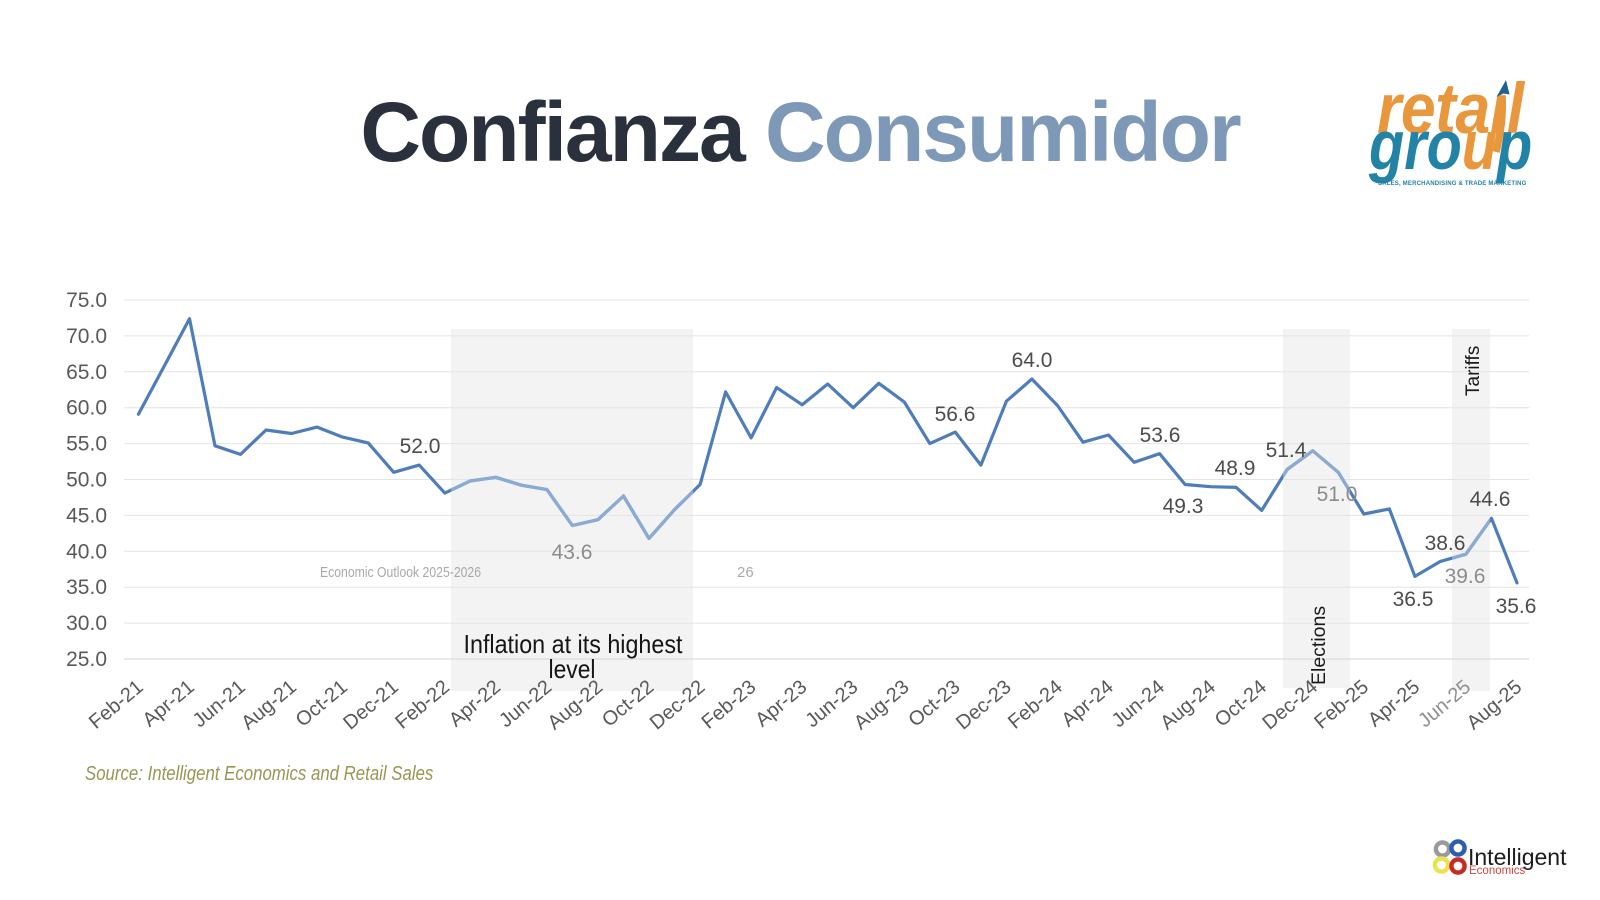  Describe the element at coordinates (86, 408) in the screenshot. I see `svg-text: 60.0` at that location.